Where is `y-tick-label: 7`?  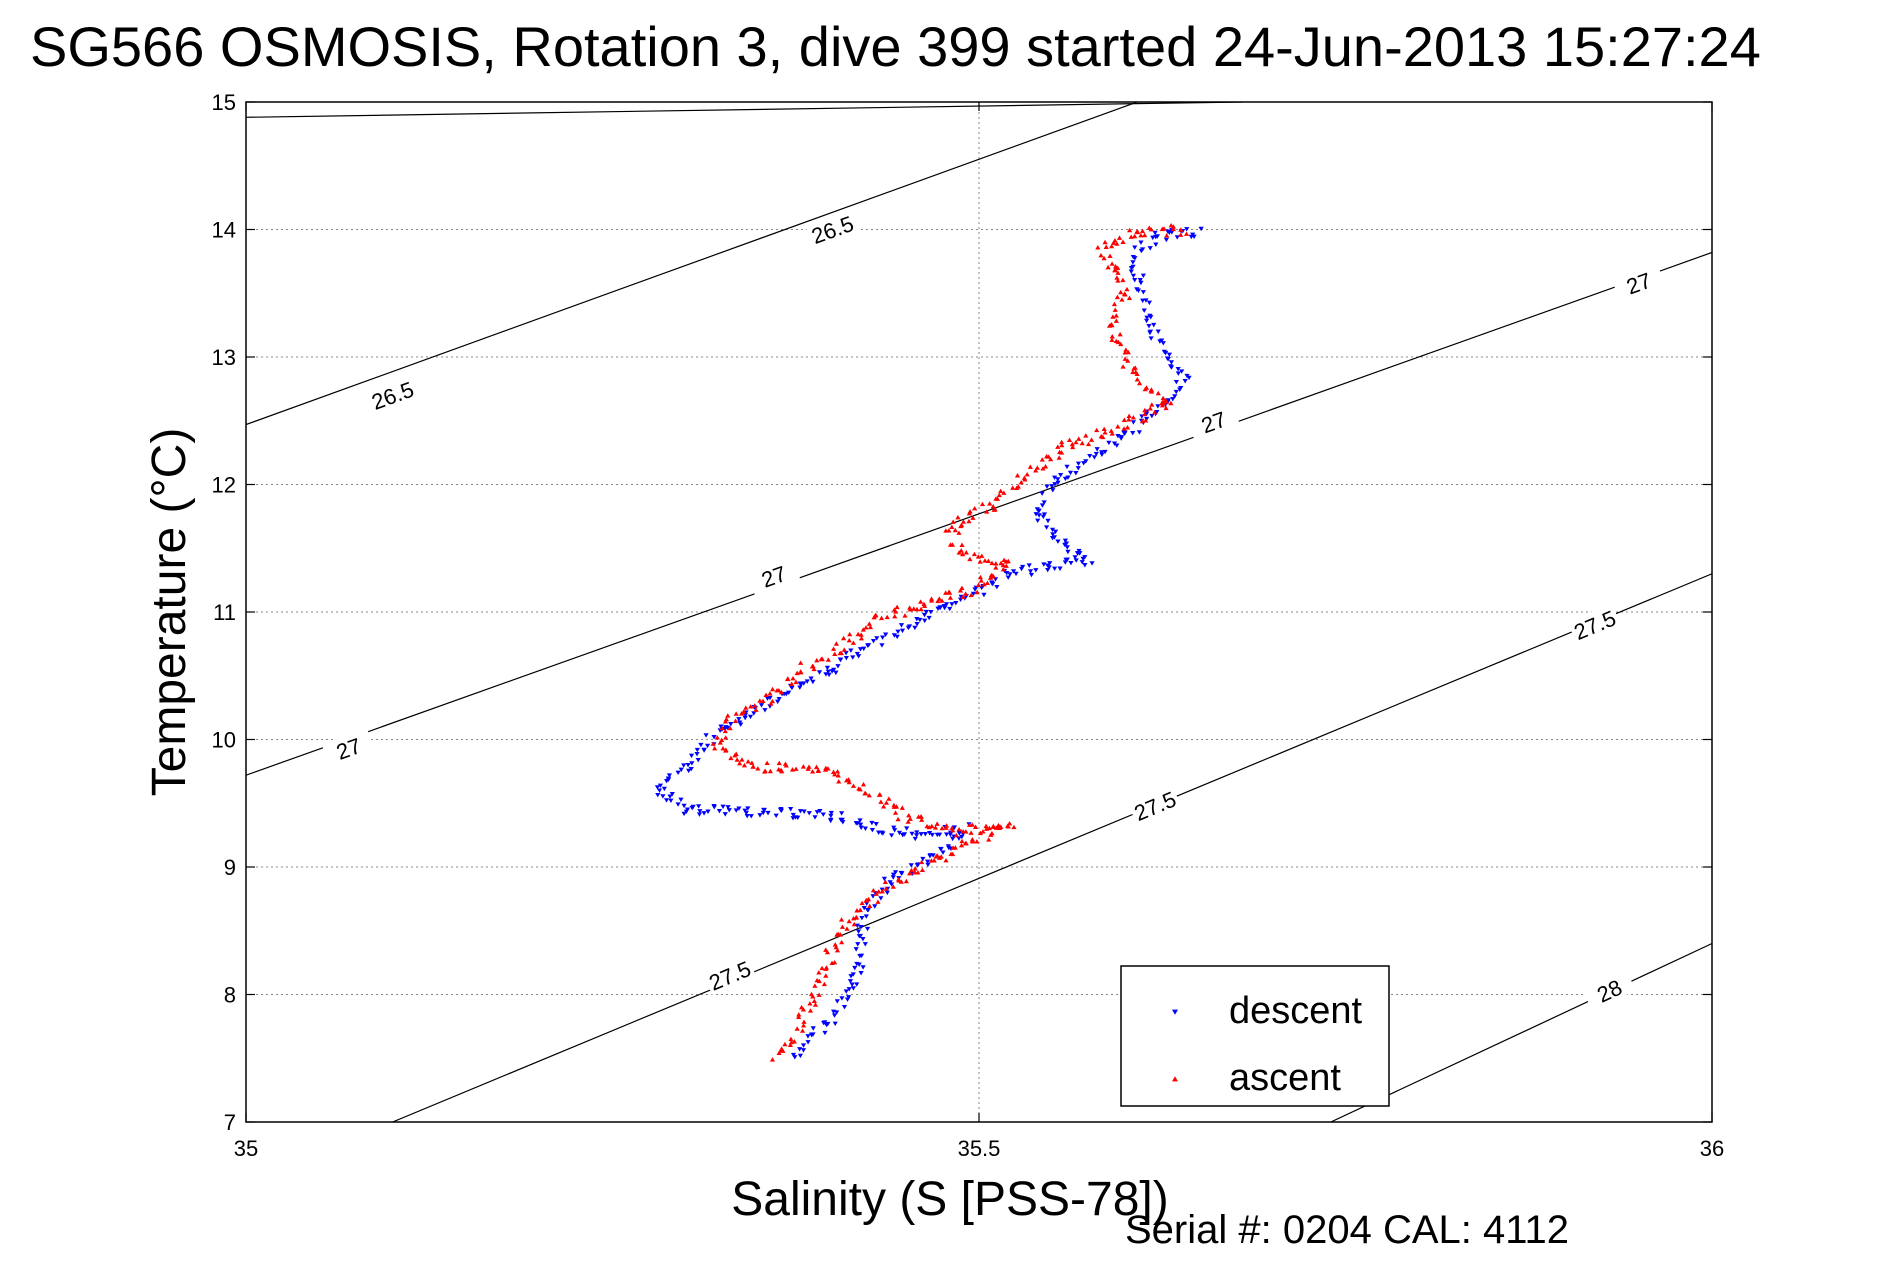 y-tick-label: 7 is located at coordinates (230, 1122).